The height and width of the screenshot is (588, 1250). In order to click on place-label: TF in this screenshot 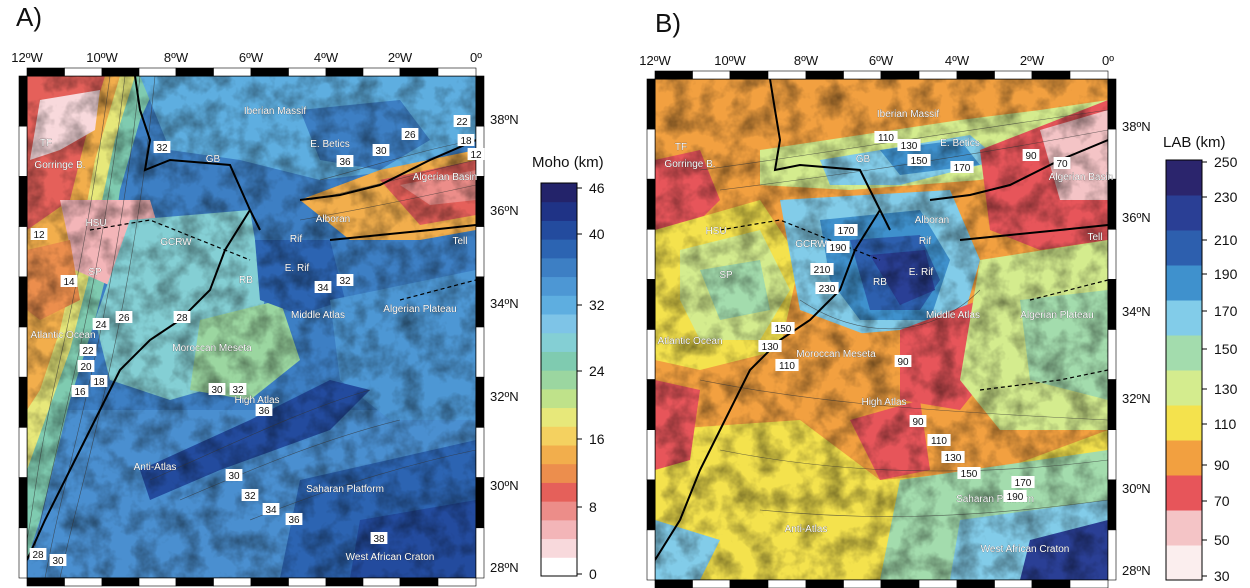, I will do `click(681, 147)`.